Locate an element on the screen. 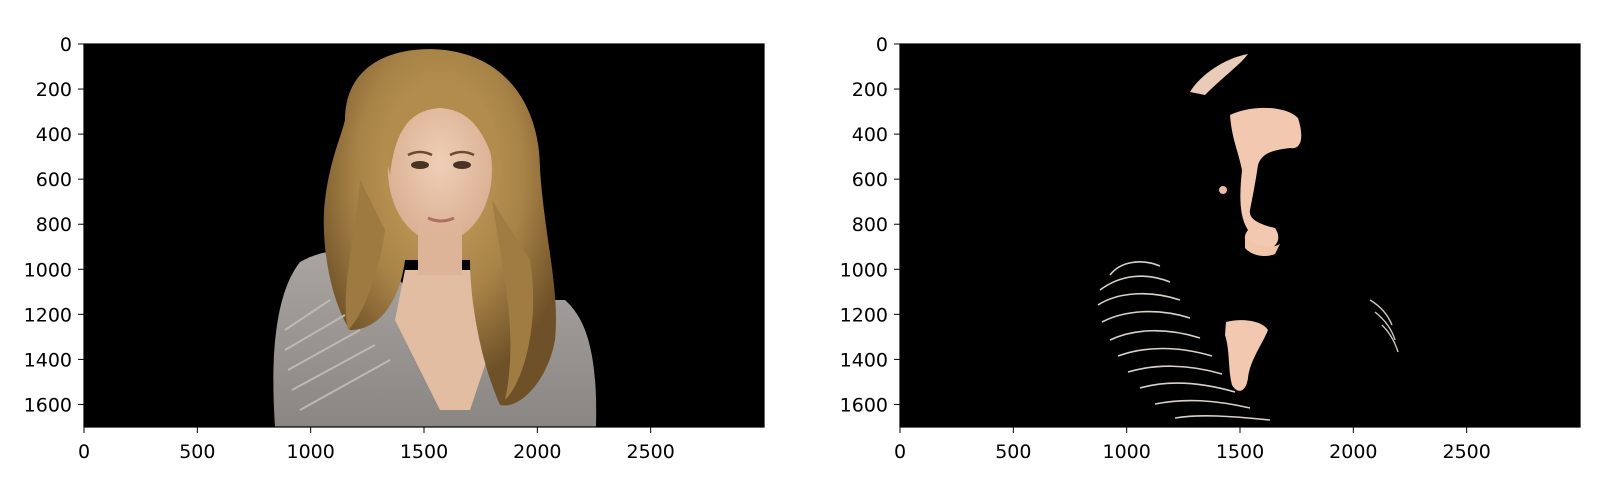 The width and height of the screenshot is (1620, 501). portrait-eye-right is located at coordinates (462, 165).